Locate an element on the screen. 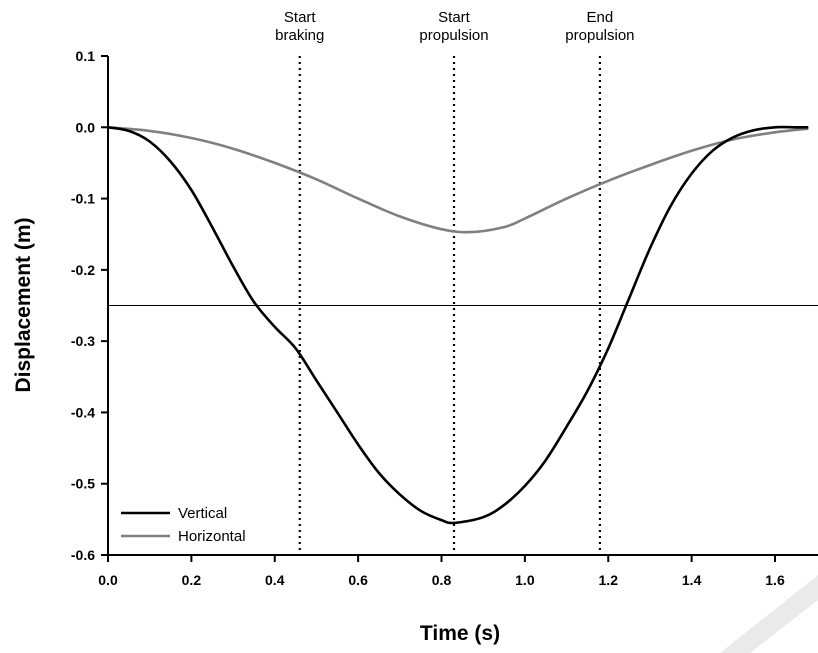 The width and height of the screenshot is (818, 653). marker-label-0-0: Start is located at coordinates (300, 17).